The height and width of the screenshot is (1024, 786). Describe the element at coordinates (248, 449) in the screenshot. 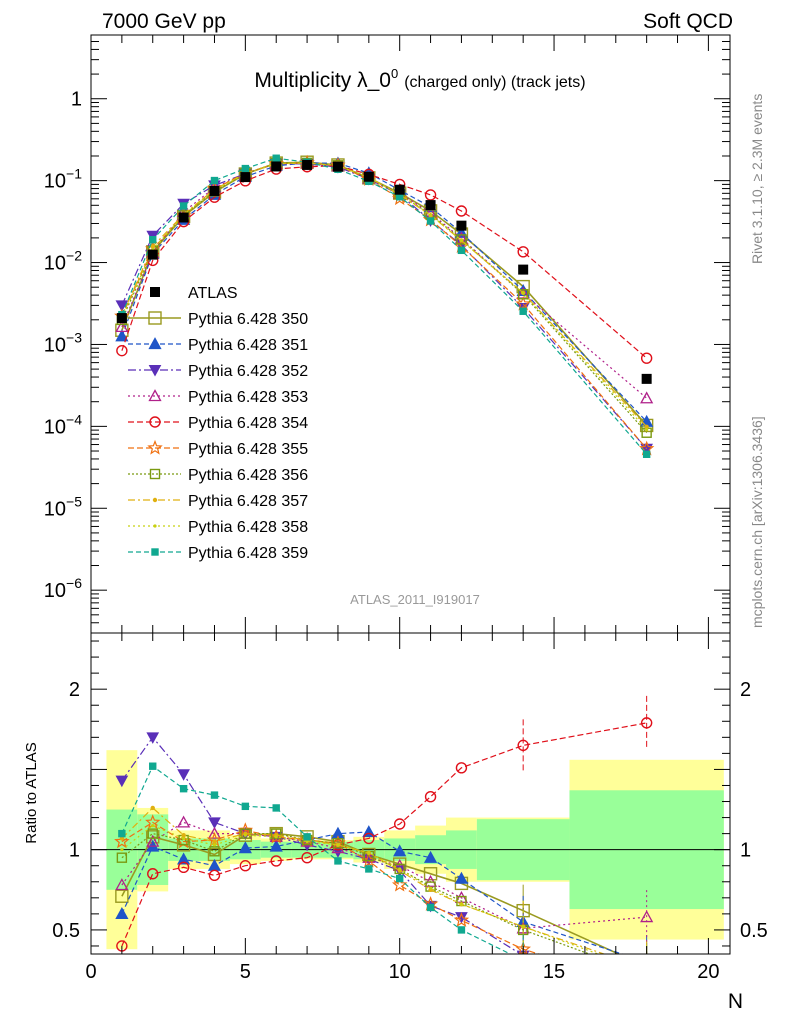

I see `legend-label: Pythia 6.428 355` at that location.